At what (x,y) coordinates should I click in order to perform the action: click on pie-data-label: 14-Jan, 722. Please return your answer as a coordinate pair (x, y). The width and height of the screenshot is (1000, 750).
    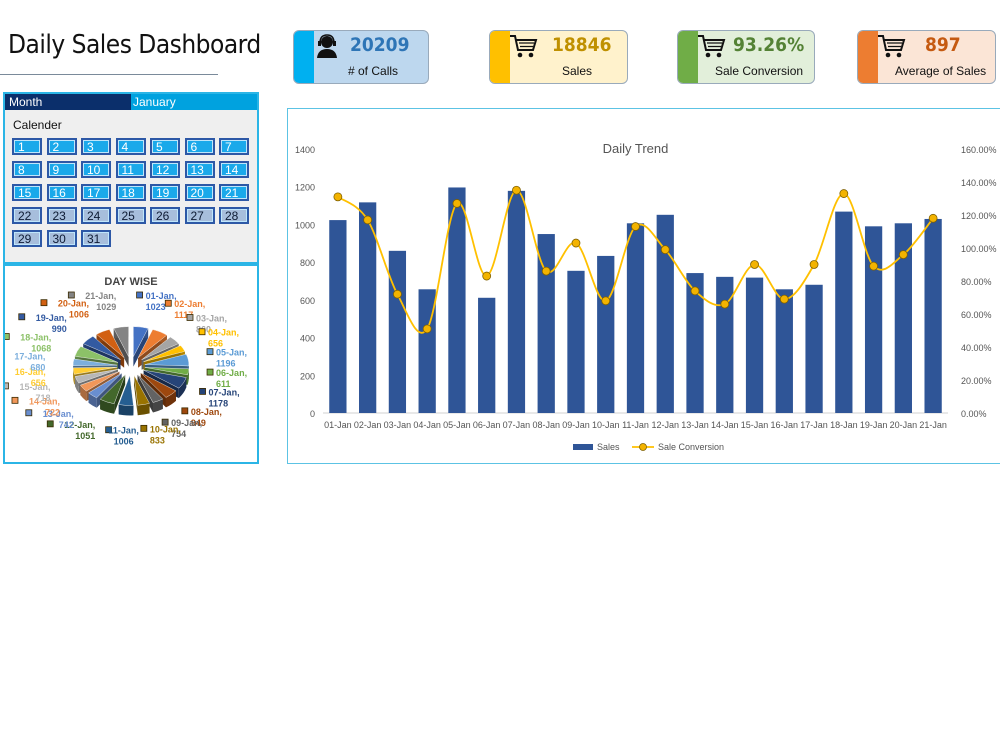
    Looking at the image, I should click on (44, 406).